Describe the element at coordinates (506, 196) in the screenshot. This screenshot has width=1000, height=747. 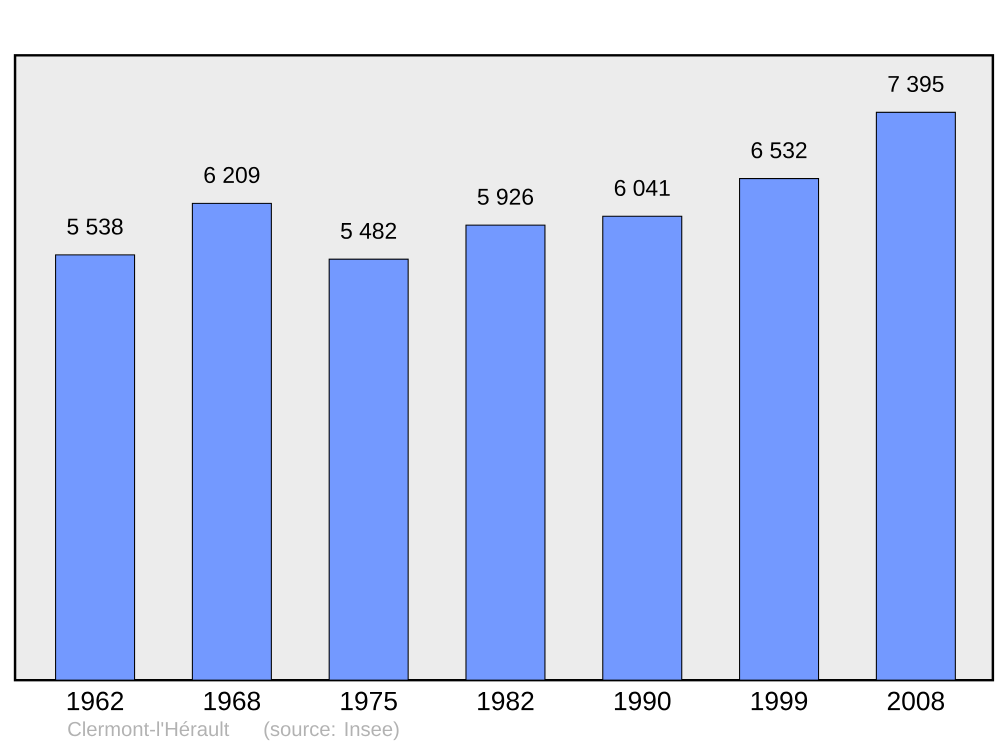
I see `data-label: 5 926` at that location.